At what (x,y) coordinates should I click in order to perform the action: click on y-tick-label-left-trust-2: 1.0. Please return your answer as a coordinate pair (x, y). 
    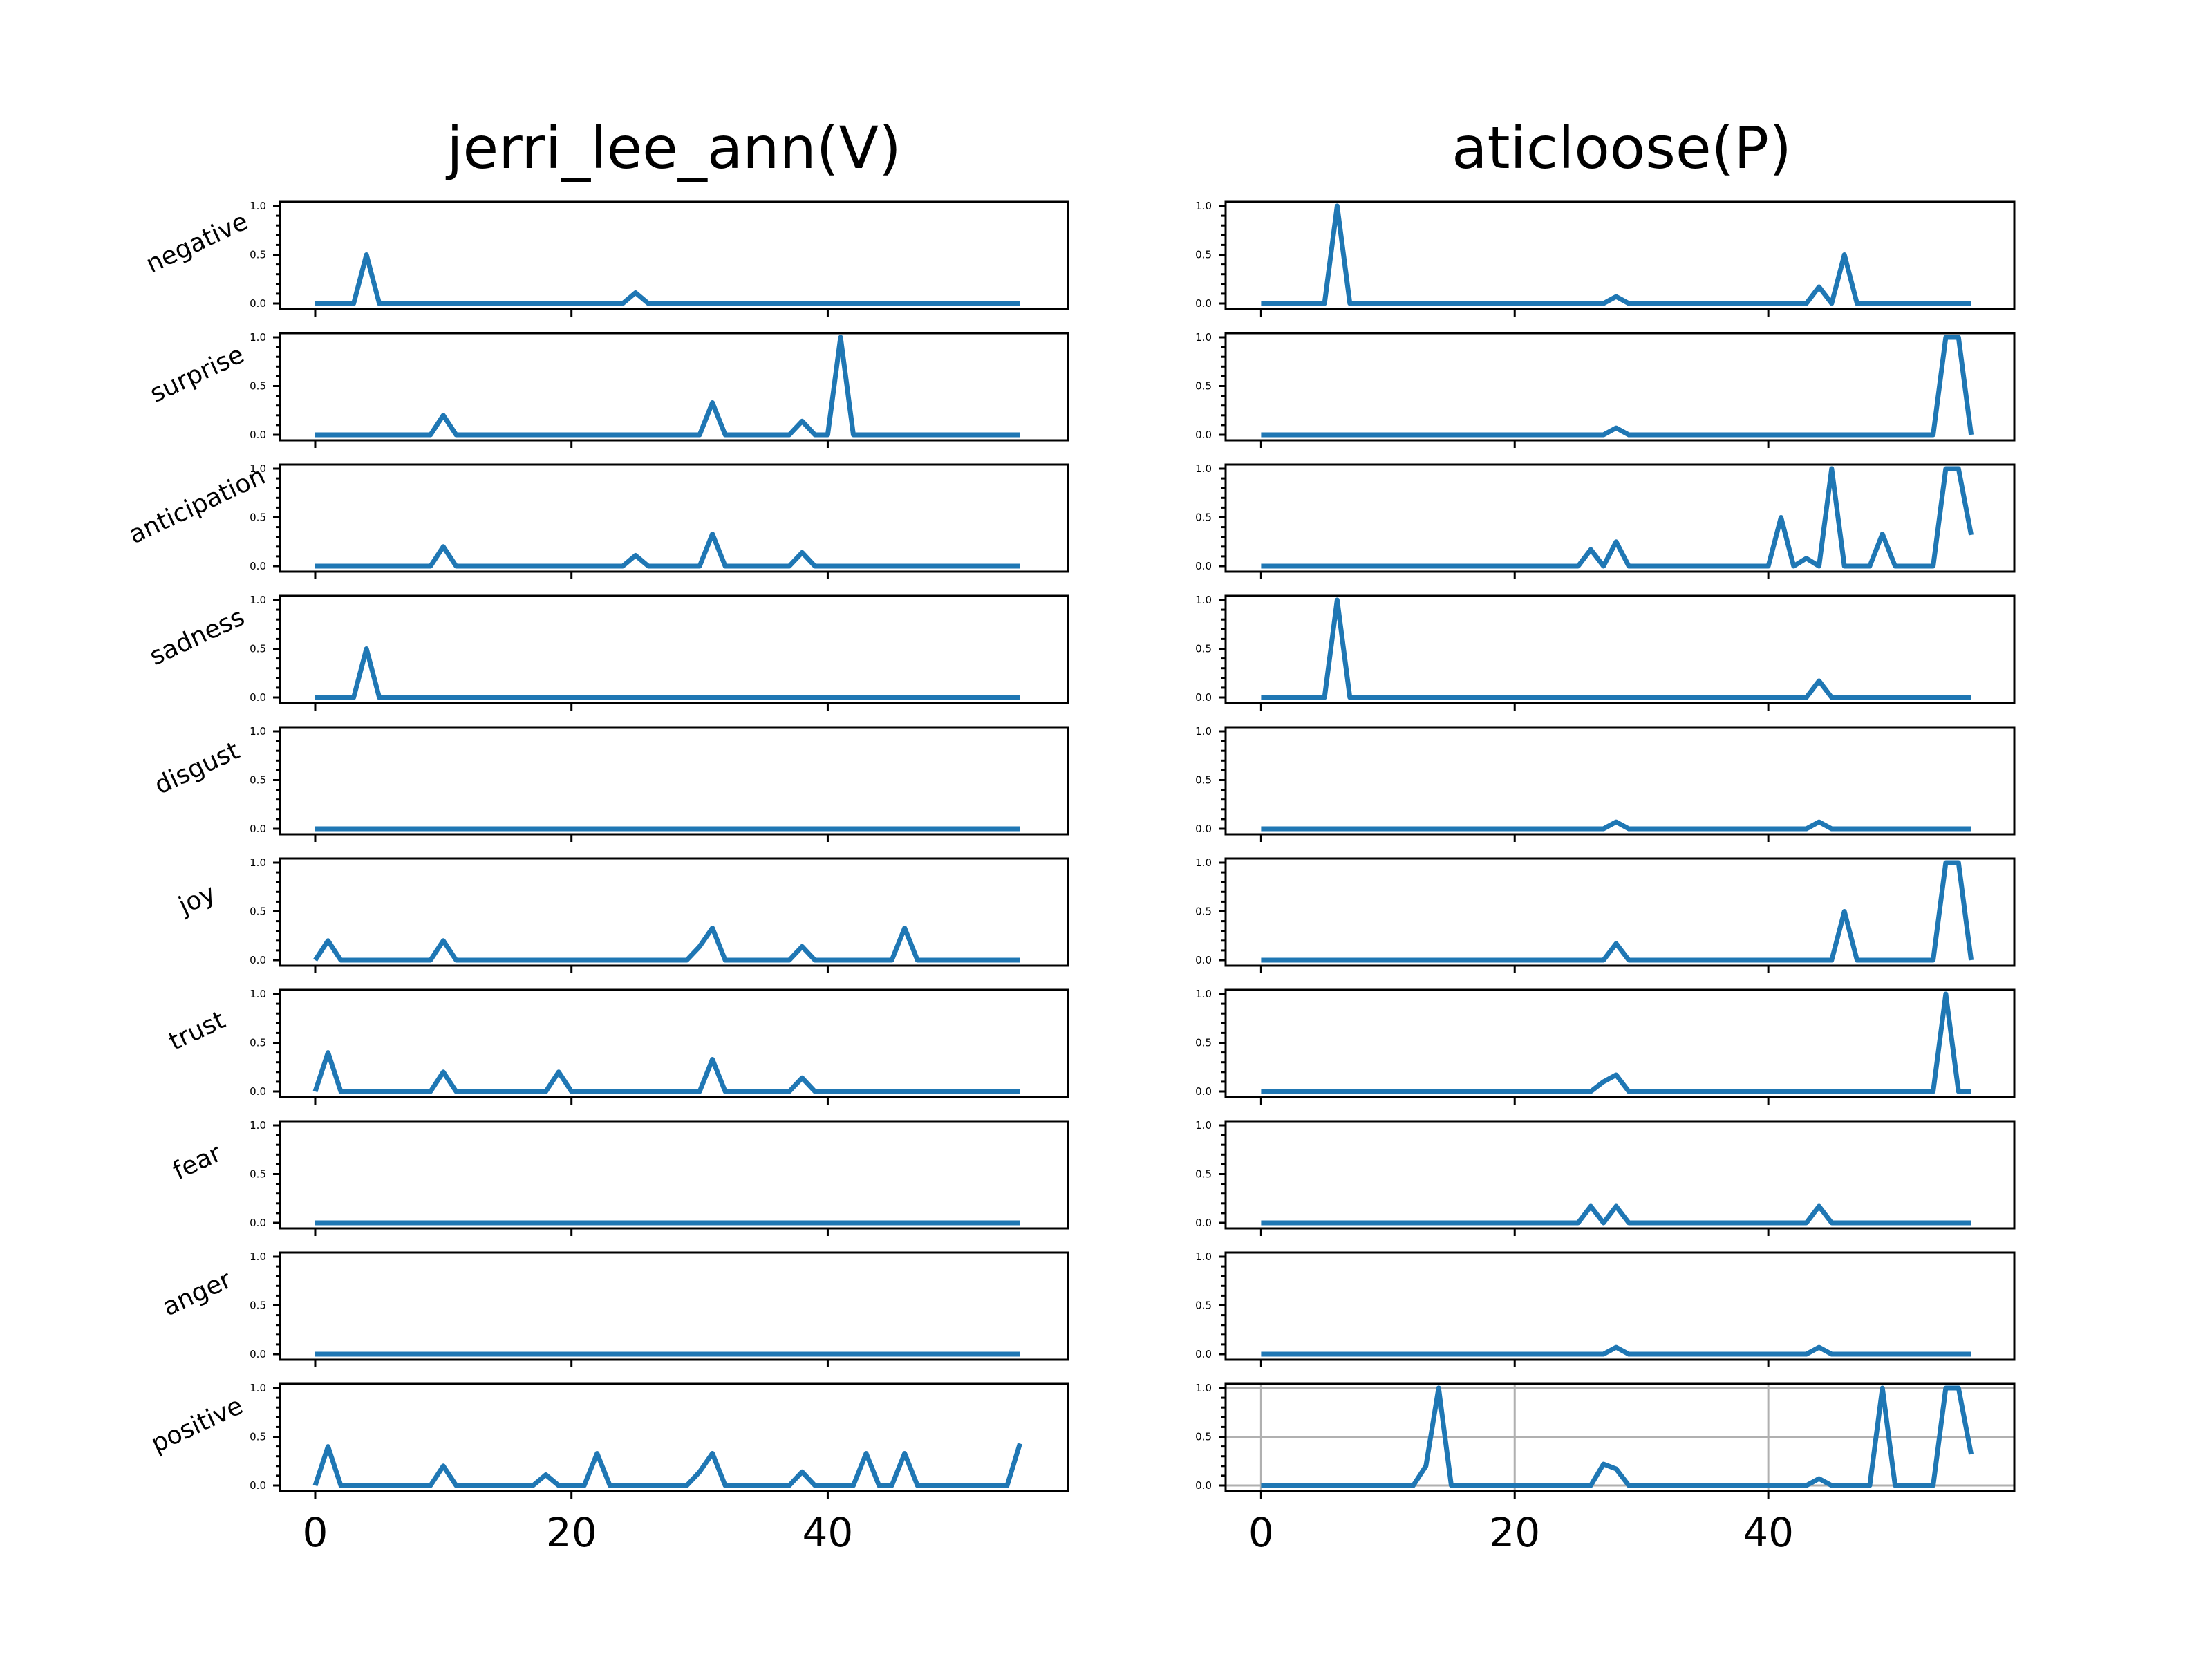
    Looking at the image, I should click on (258, 994).